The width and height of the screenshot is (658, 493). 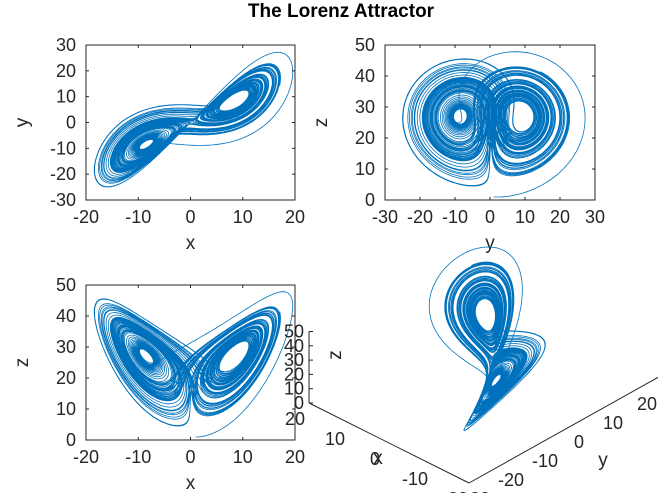 What do you see at coordinates (193, 364) in the screenshot?
I see `lorenz-trace-xz` at bounding box center [193, 364].